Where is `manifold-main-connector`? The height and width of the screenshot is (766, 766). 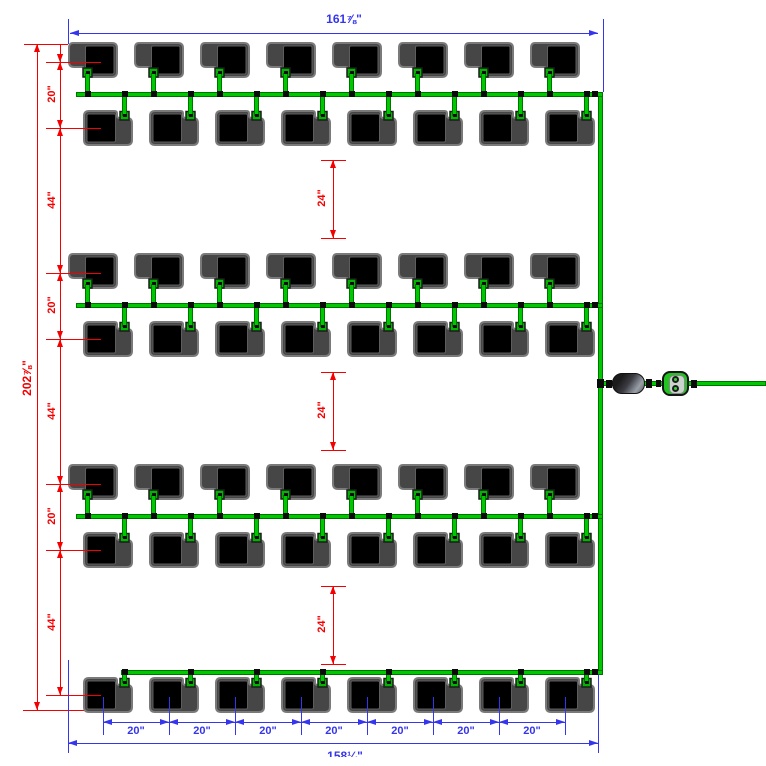
manifold-main-connector is located at coordinates (595, 305).